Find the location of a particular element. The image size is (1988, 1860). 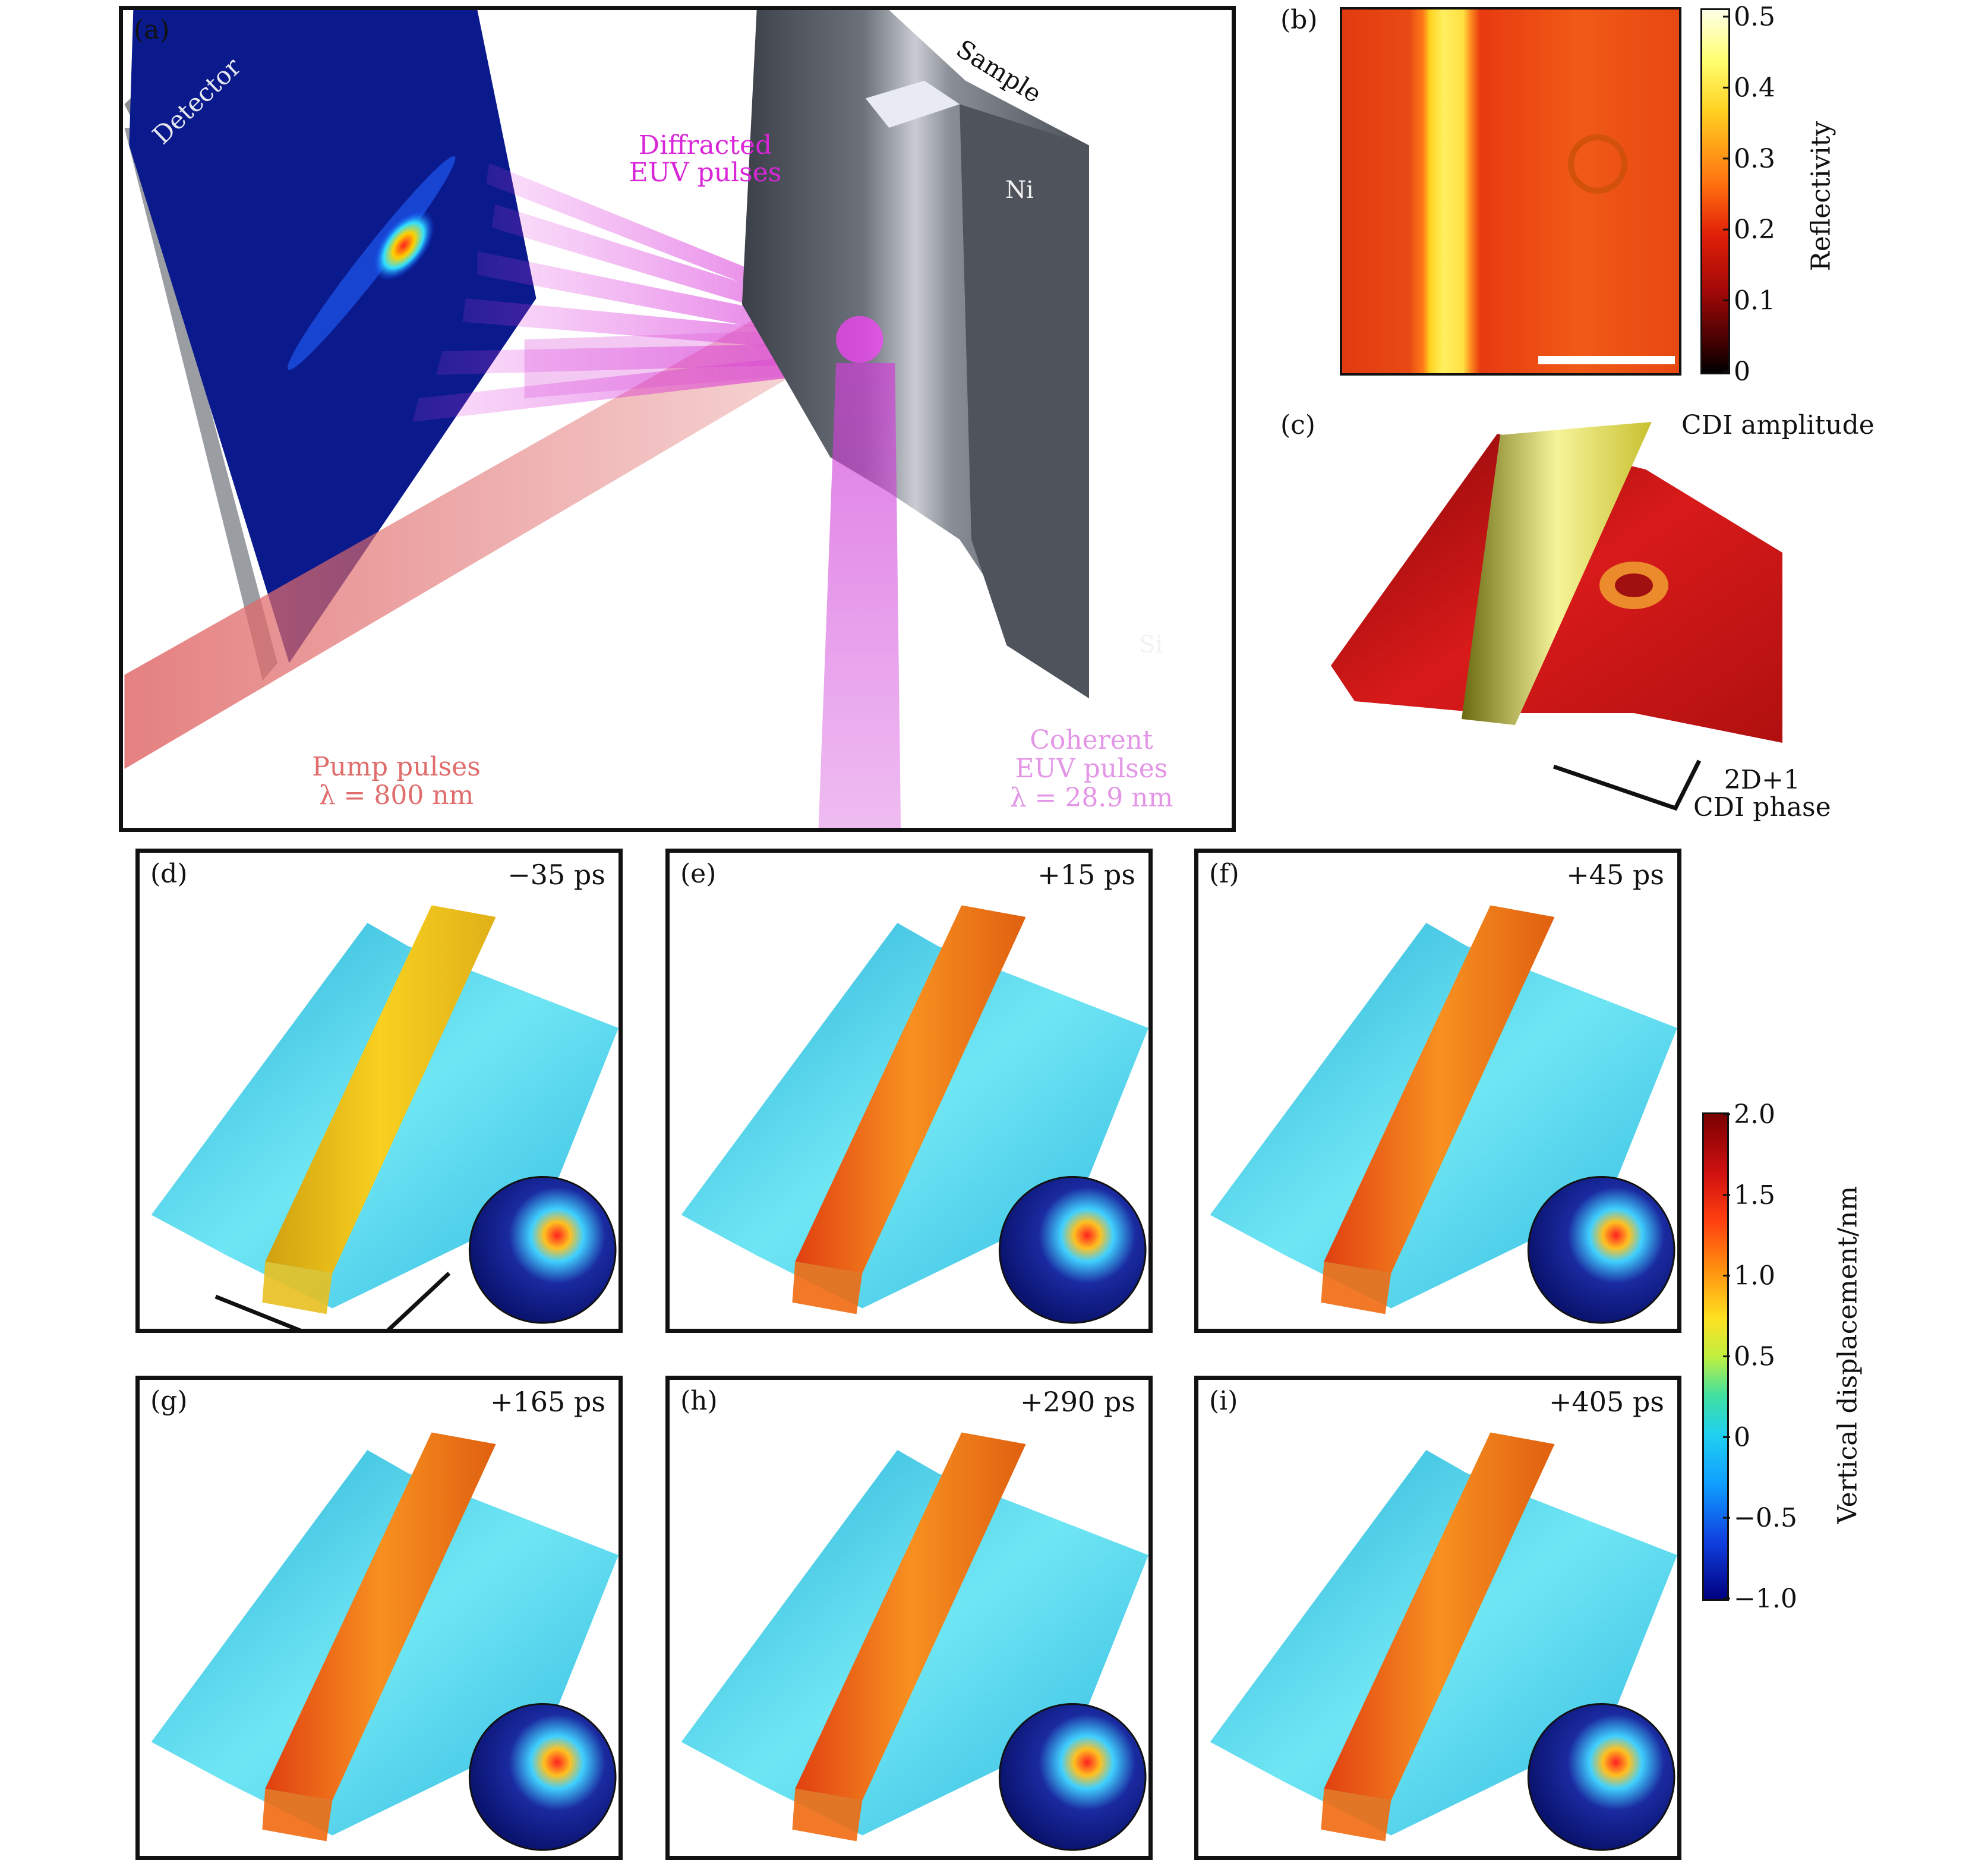

scale-bar is located at coordinates (1606, 360).